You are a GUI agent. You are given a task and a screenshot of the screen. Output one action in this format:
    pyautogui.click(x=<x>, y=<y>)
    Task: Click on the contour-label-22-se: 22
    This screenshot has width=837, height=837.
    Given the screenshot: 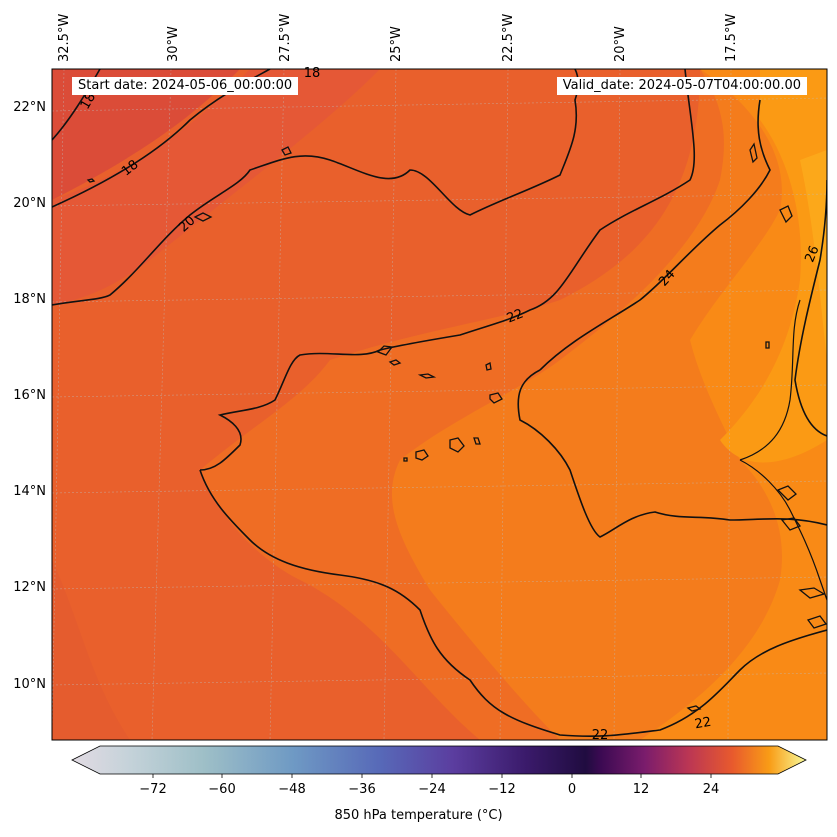 What is the action you would take?
    pyautogui.click(x=703, y=724)
    